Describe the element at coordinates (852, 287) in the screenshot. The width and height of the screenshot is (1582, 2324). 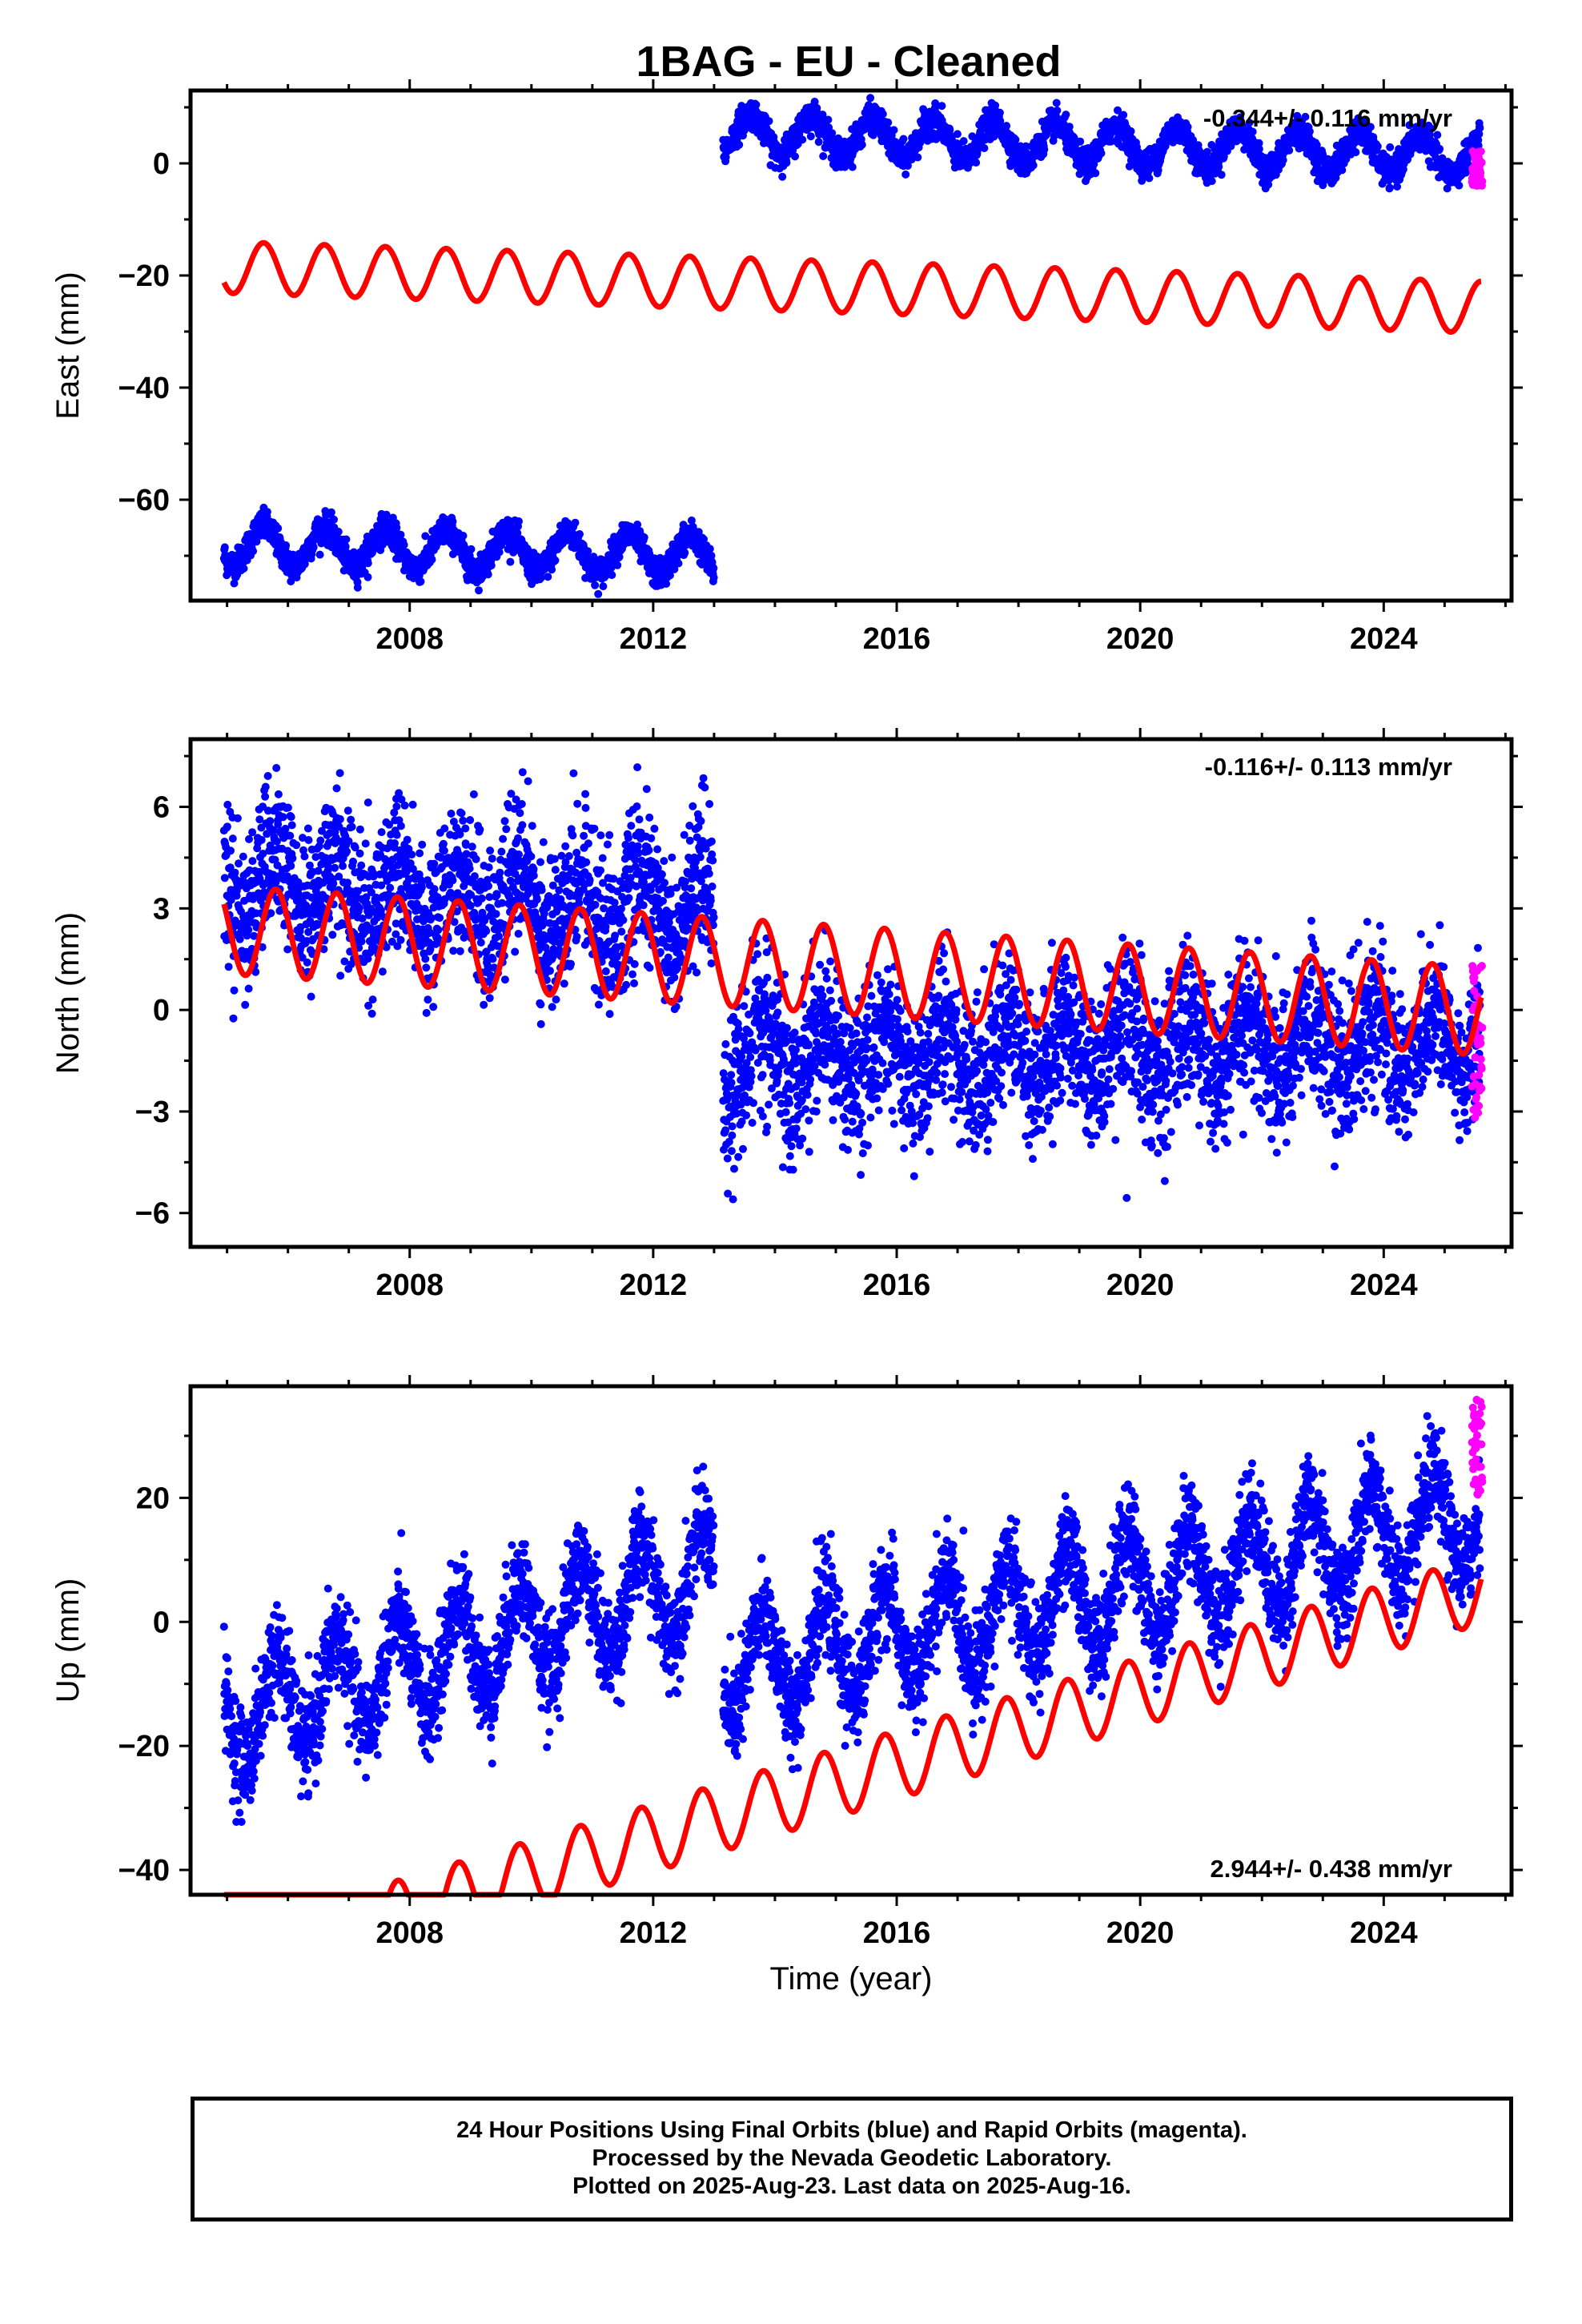
I see `model-fit-line` at that location.